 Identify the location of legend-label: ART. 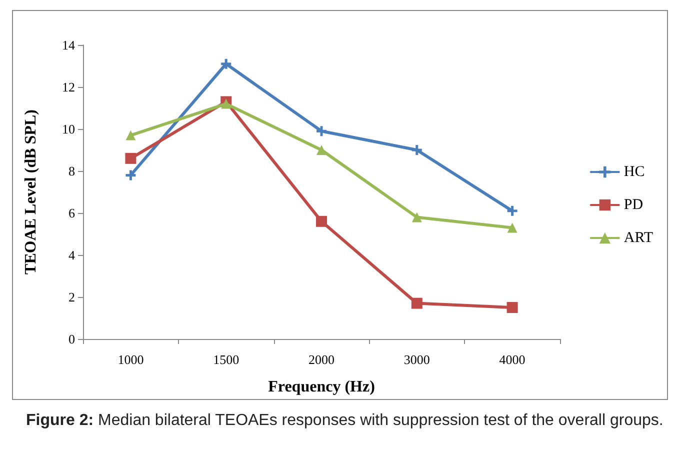
(639, 238).